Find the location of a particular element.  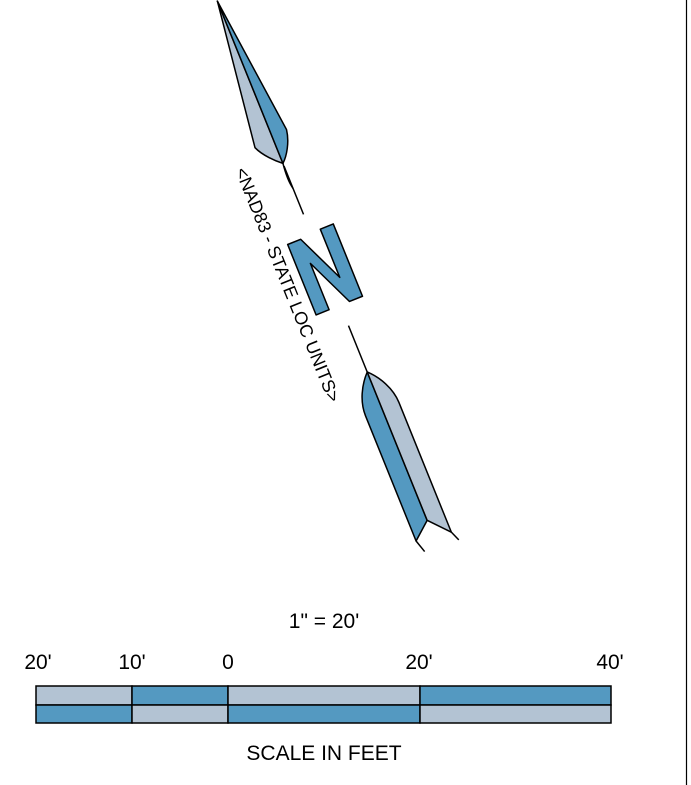

arrow-lower-light-half is located at coordinates (409, 452).